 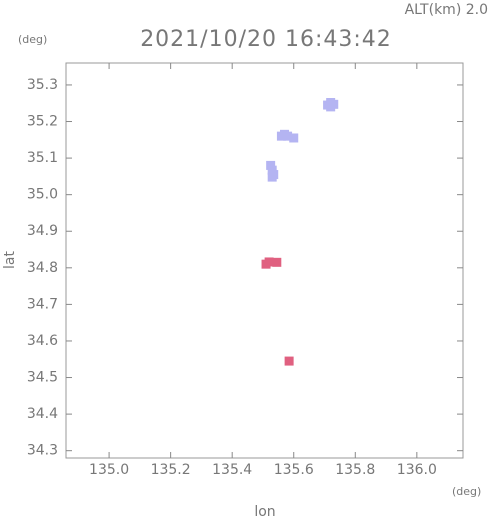 What do you see at coordinates (232, 470) in the screenshot?
I see `x-tick-label: 135.4` at bounding box center [232, 470].